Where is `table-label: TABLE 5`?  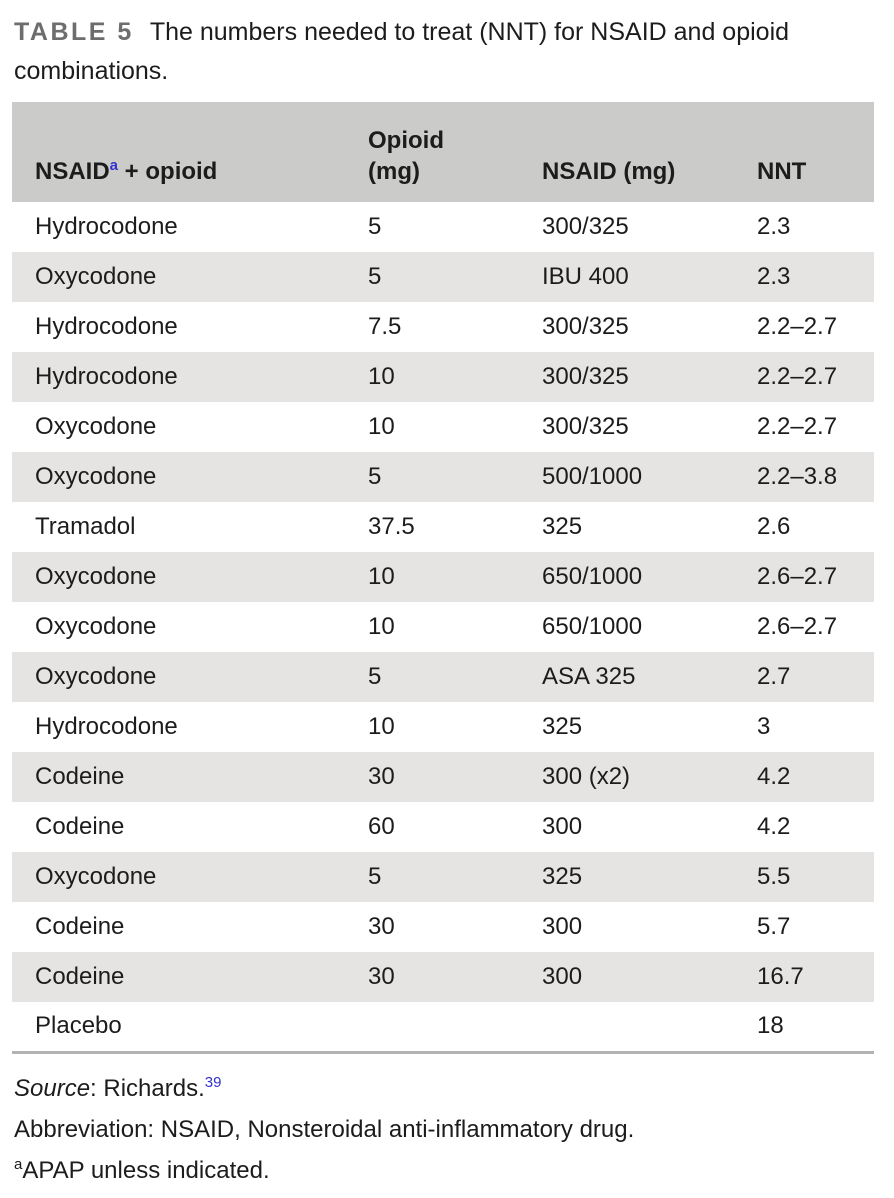 table-label: TABLE 5 is located at coordinates (74, 32).